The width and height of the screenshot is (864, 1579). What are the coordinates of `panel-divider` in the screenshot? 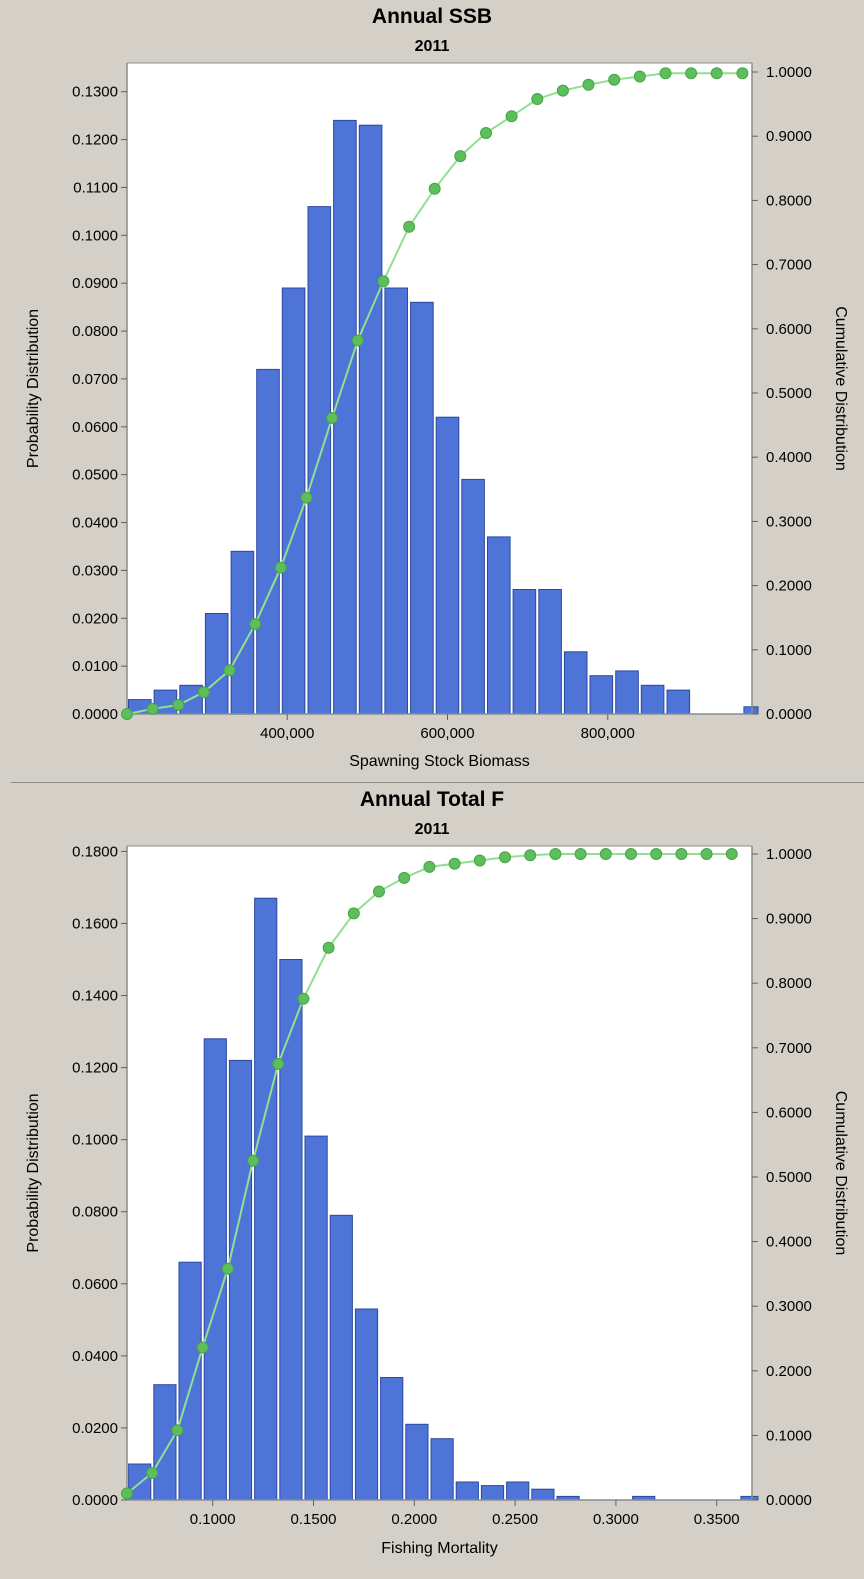 It's located at (438, 782).